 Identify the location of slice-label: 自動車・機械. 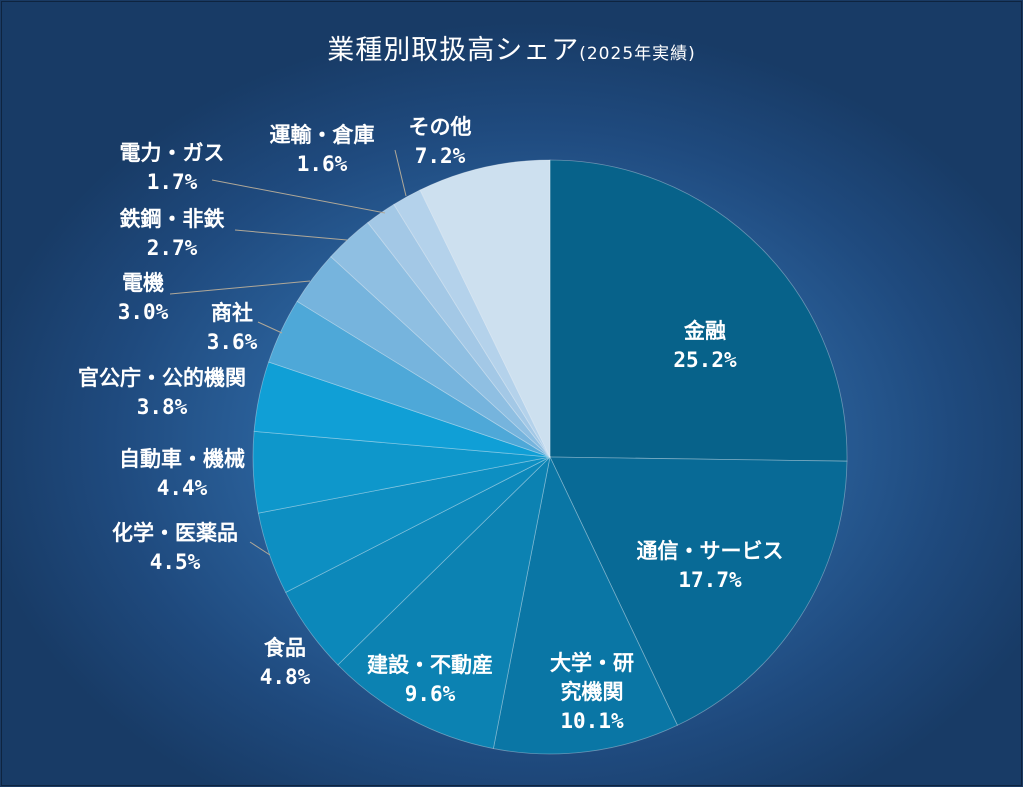
(182, 459).